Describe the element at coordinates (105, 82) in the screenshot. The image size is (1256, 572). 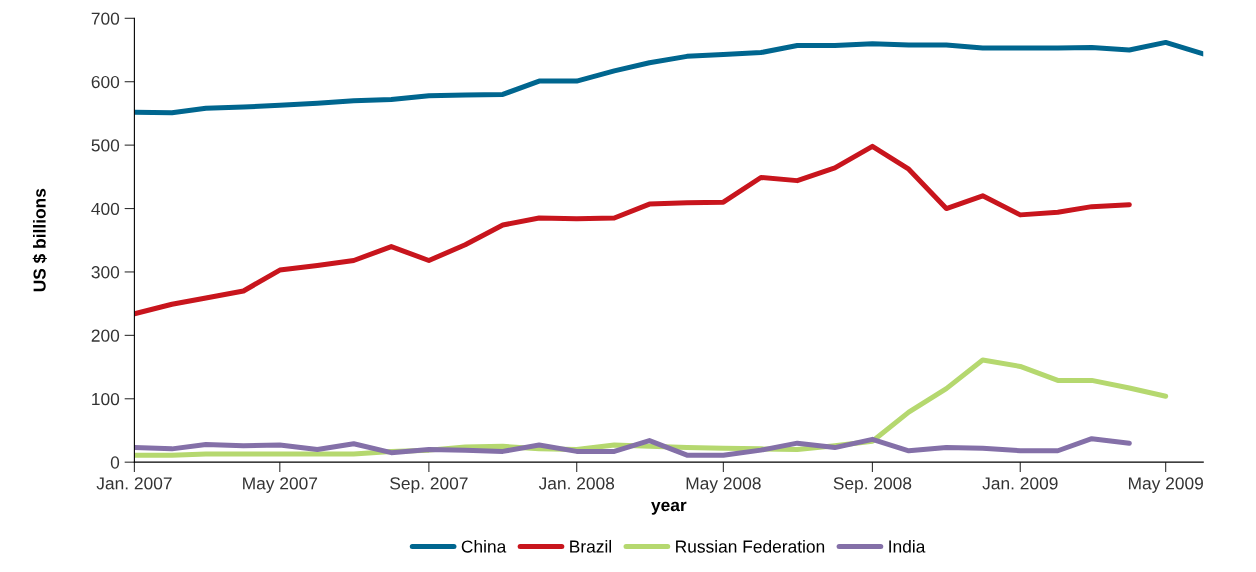
I see `y-tick-label: 600` at that location.